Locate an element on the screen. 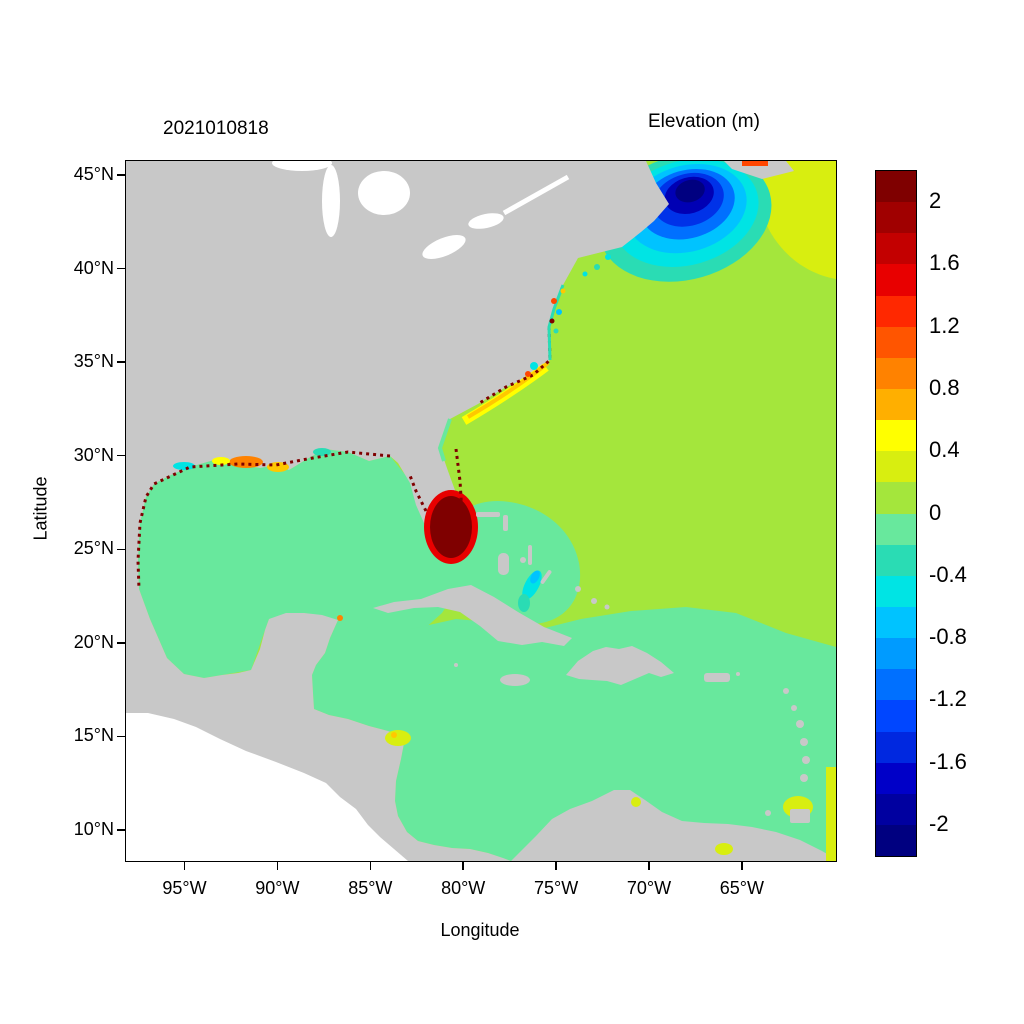  long-island-bahamas-land is located at coordinates (546, 577).